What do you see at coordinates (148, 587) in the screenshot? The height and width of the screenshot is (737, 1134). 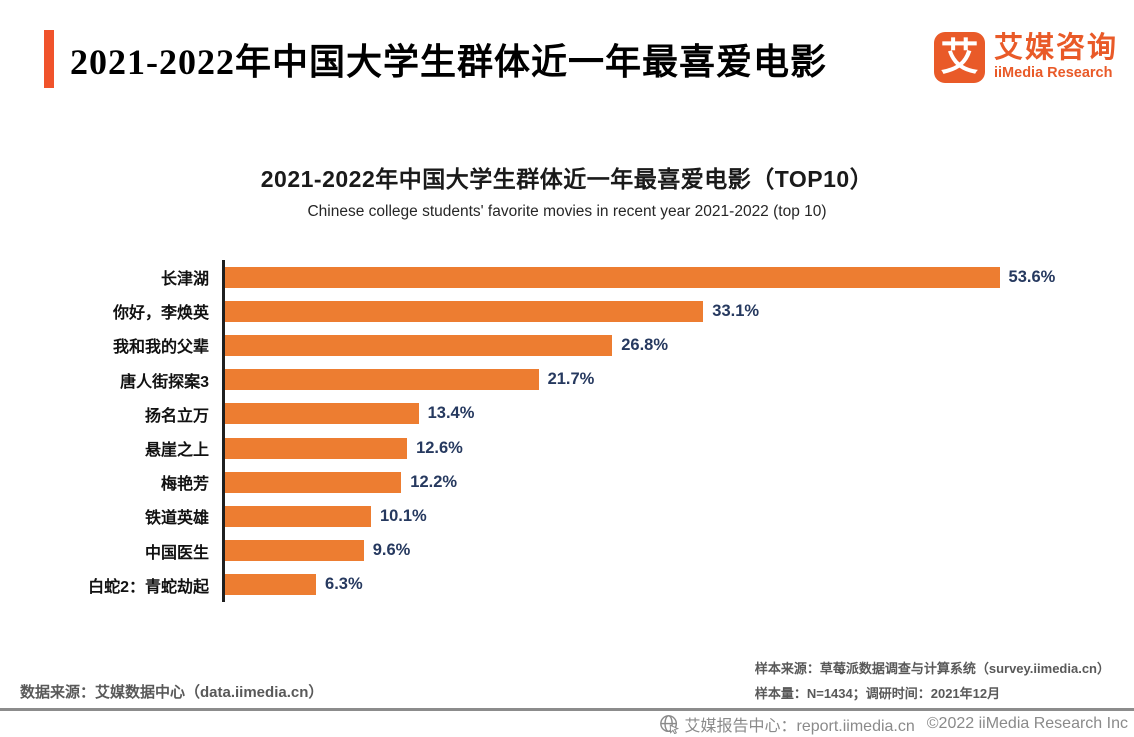 I see `bar-category-label: 白蛇2：青蛇劫起` at bounding box center [148, 587].